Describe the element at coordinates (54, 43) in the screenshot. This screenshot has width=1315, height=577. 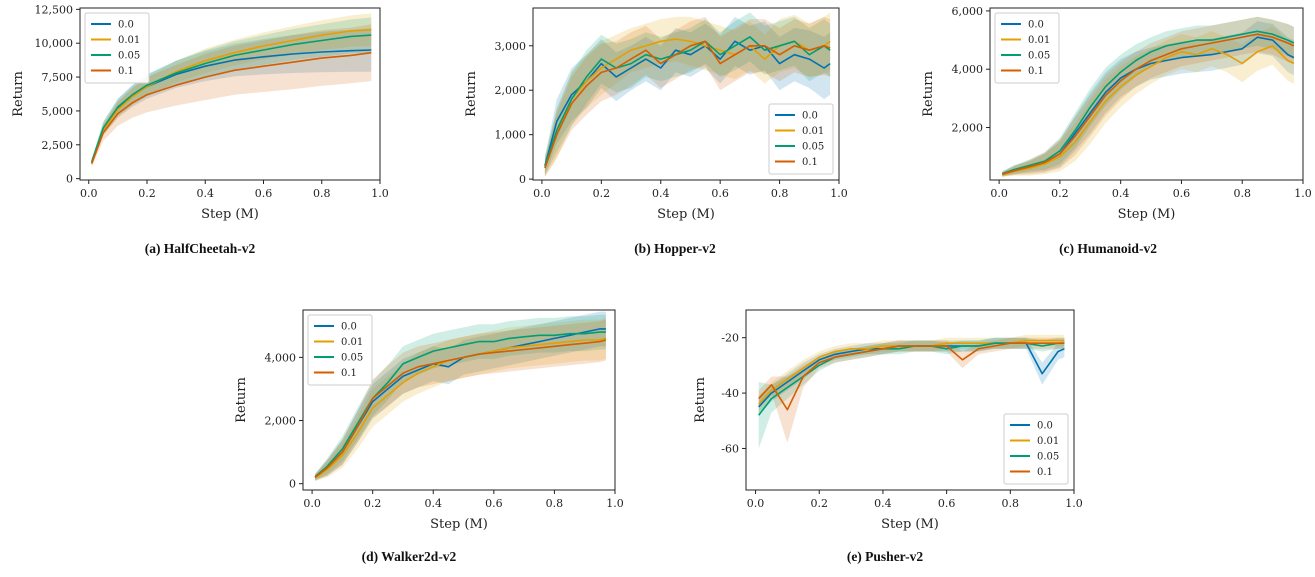
I see `y-tick-label: 10,000` at that location.